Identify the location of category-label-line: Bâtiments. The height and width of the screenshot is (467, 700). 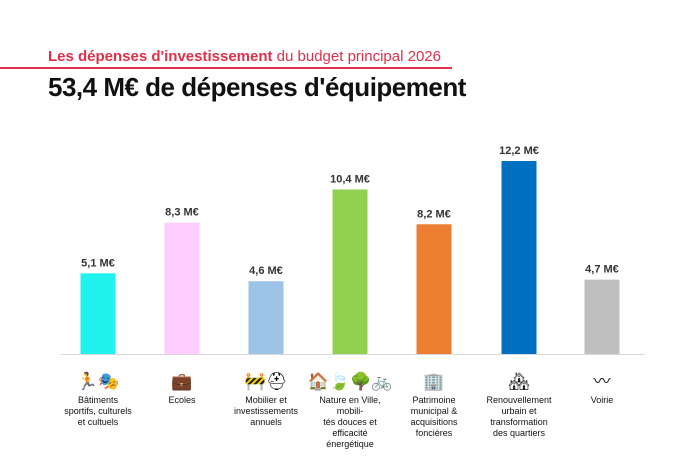
(98, 400).